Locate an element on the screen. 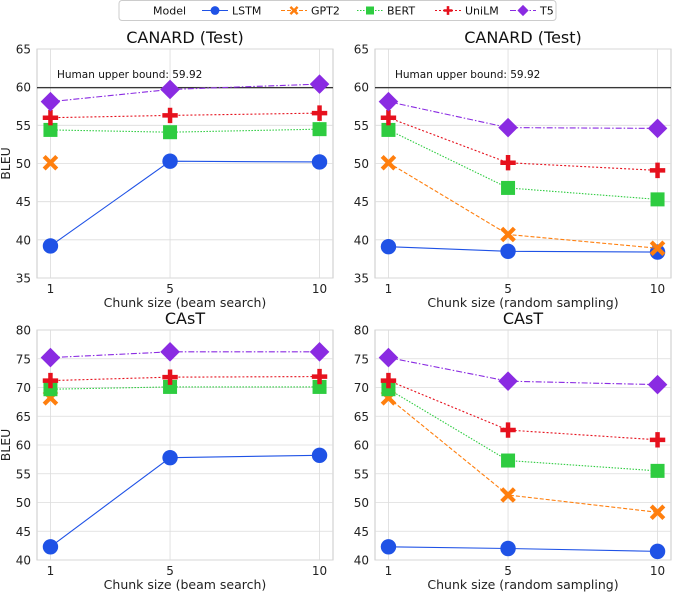  chart-title: CANARD (Test) is located at coordinates (185, 37).